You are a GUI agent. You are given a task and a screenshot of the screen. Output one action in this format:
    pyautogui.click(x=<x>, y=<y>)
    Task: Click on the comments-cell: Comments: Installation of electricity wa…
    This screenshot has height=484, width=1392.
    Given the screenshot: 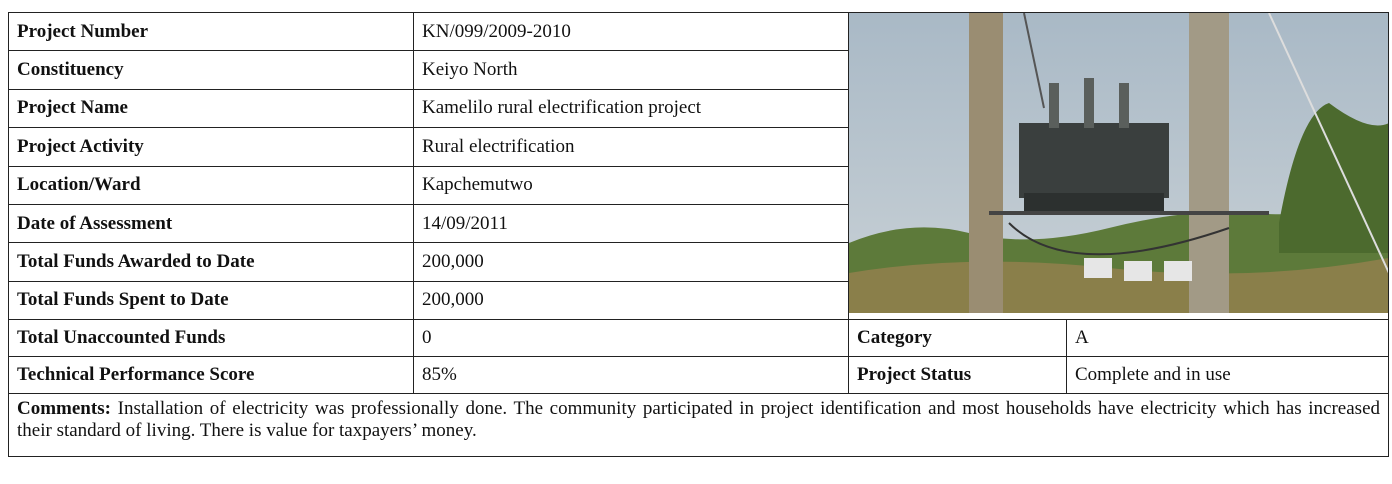 What is the action you would take?
    pyautogui.click(x=698, y=425)
    